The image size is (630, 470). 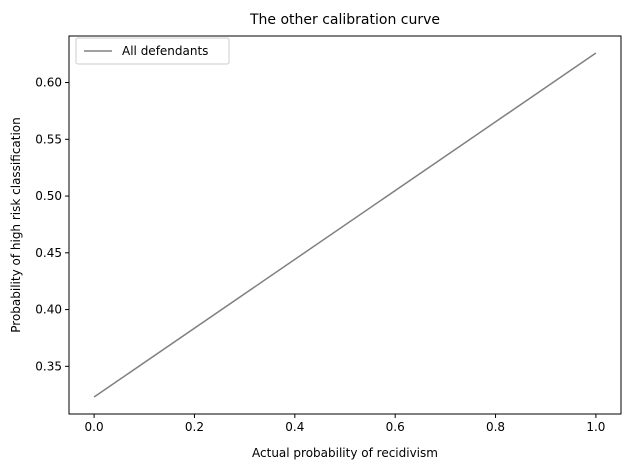 I want to click on legend: All defendants, so click(x=152, y=51).